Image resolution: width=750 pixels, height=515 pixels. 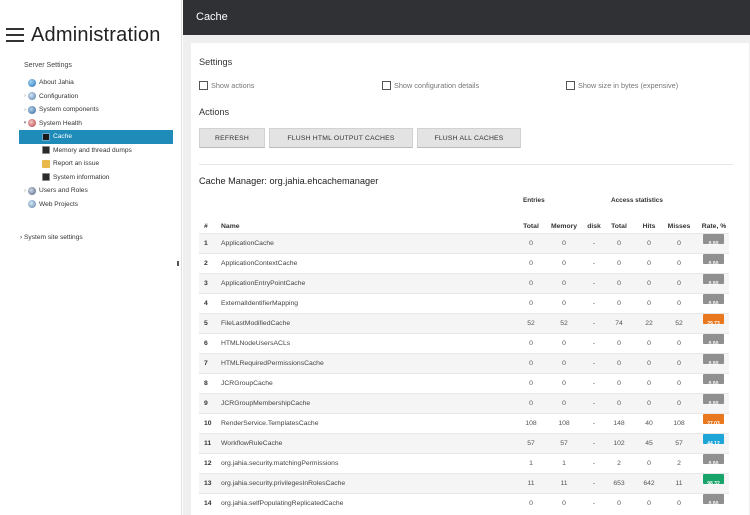 I want to click on show-size-in-bytes-checkbox: Show size in bytes (expensive), so click(x=622, y=85).